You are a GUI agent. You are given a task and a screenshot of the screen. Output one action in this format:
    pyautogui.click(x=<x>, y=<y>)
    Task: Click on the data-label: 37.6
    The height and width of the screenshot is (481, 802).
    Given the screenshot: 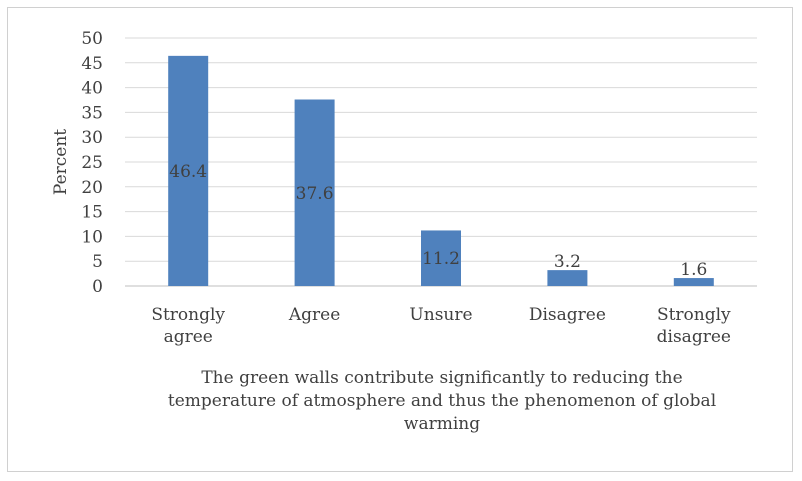 What is the action you would take?
    pyautogui.click(x=315, y=194)
    